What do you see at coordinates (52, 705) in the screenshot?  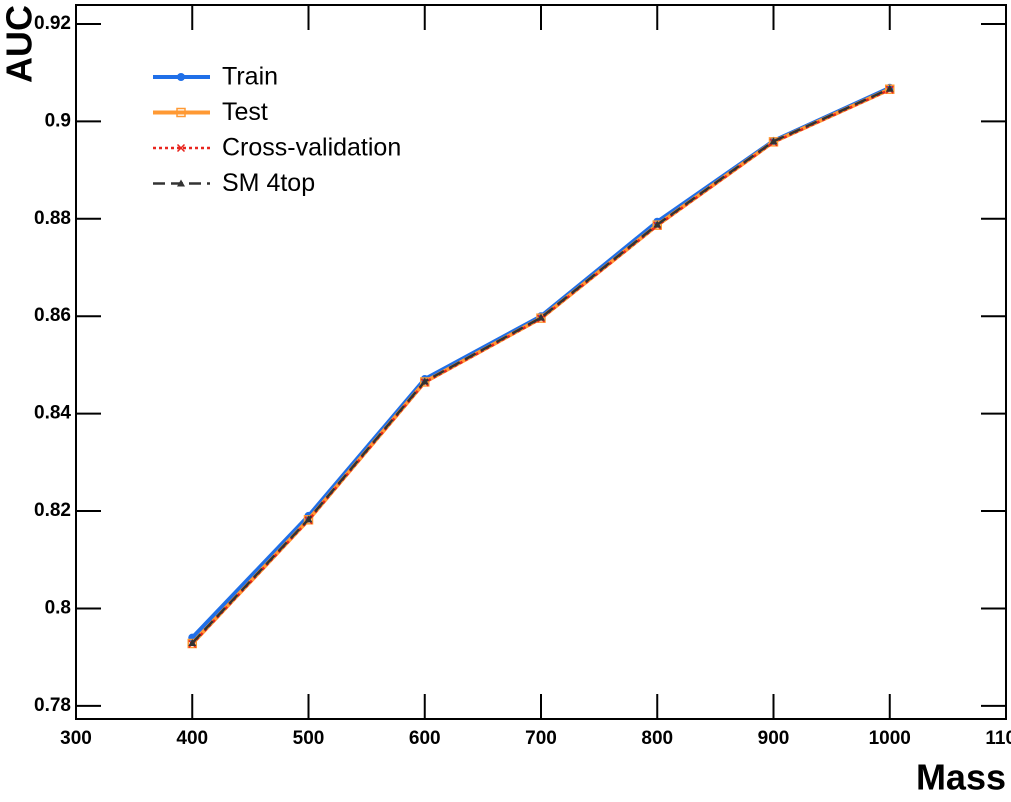 I see `y-tick-label: 0.78` at bounding box center [52, 705].